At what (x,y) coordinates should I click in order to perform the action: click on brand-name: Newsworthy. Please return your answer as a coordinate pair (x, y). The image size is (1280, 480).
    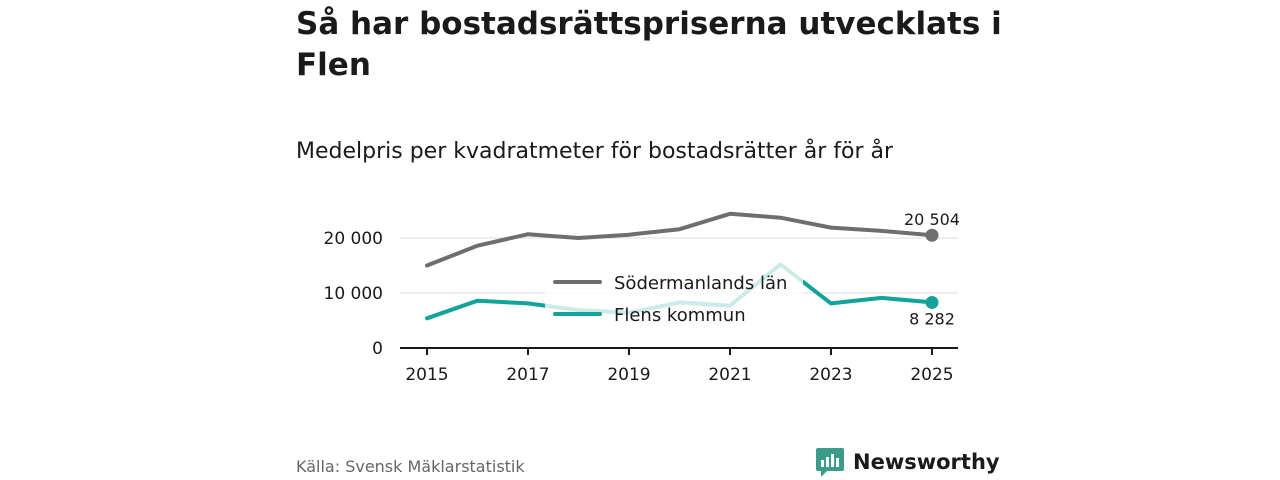
    Looking at the image, I should click on (926, 462).